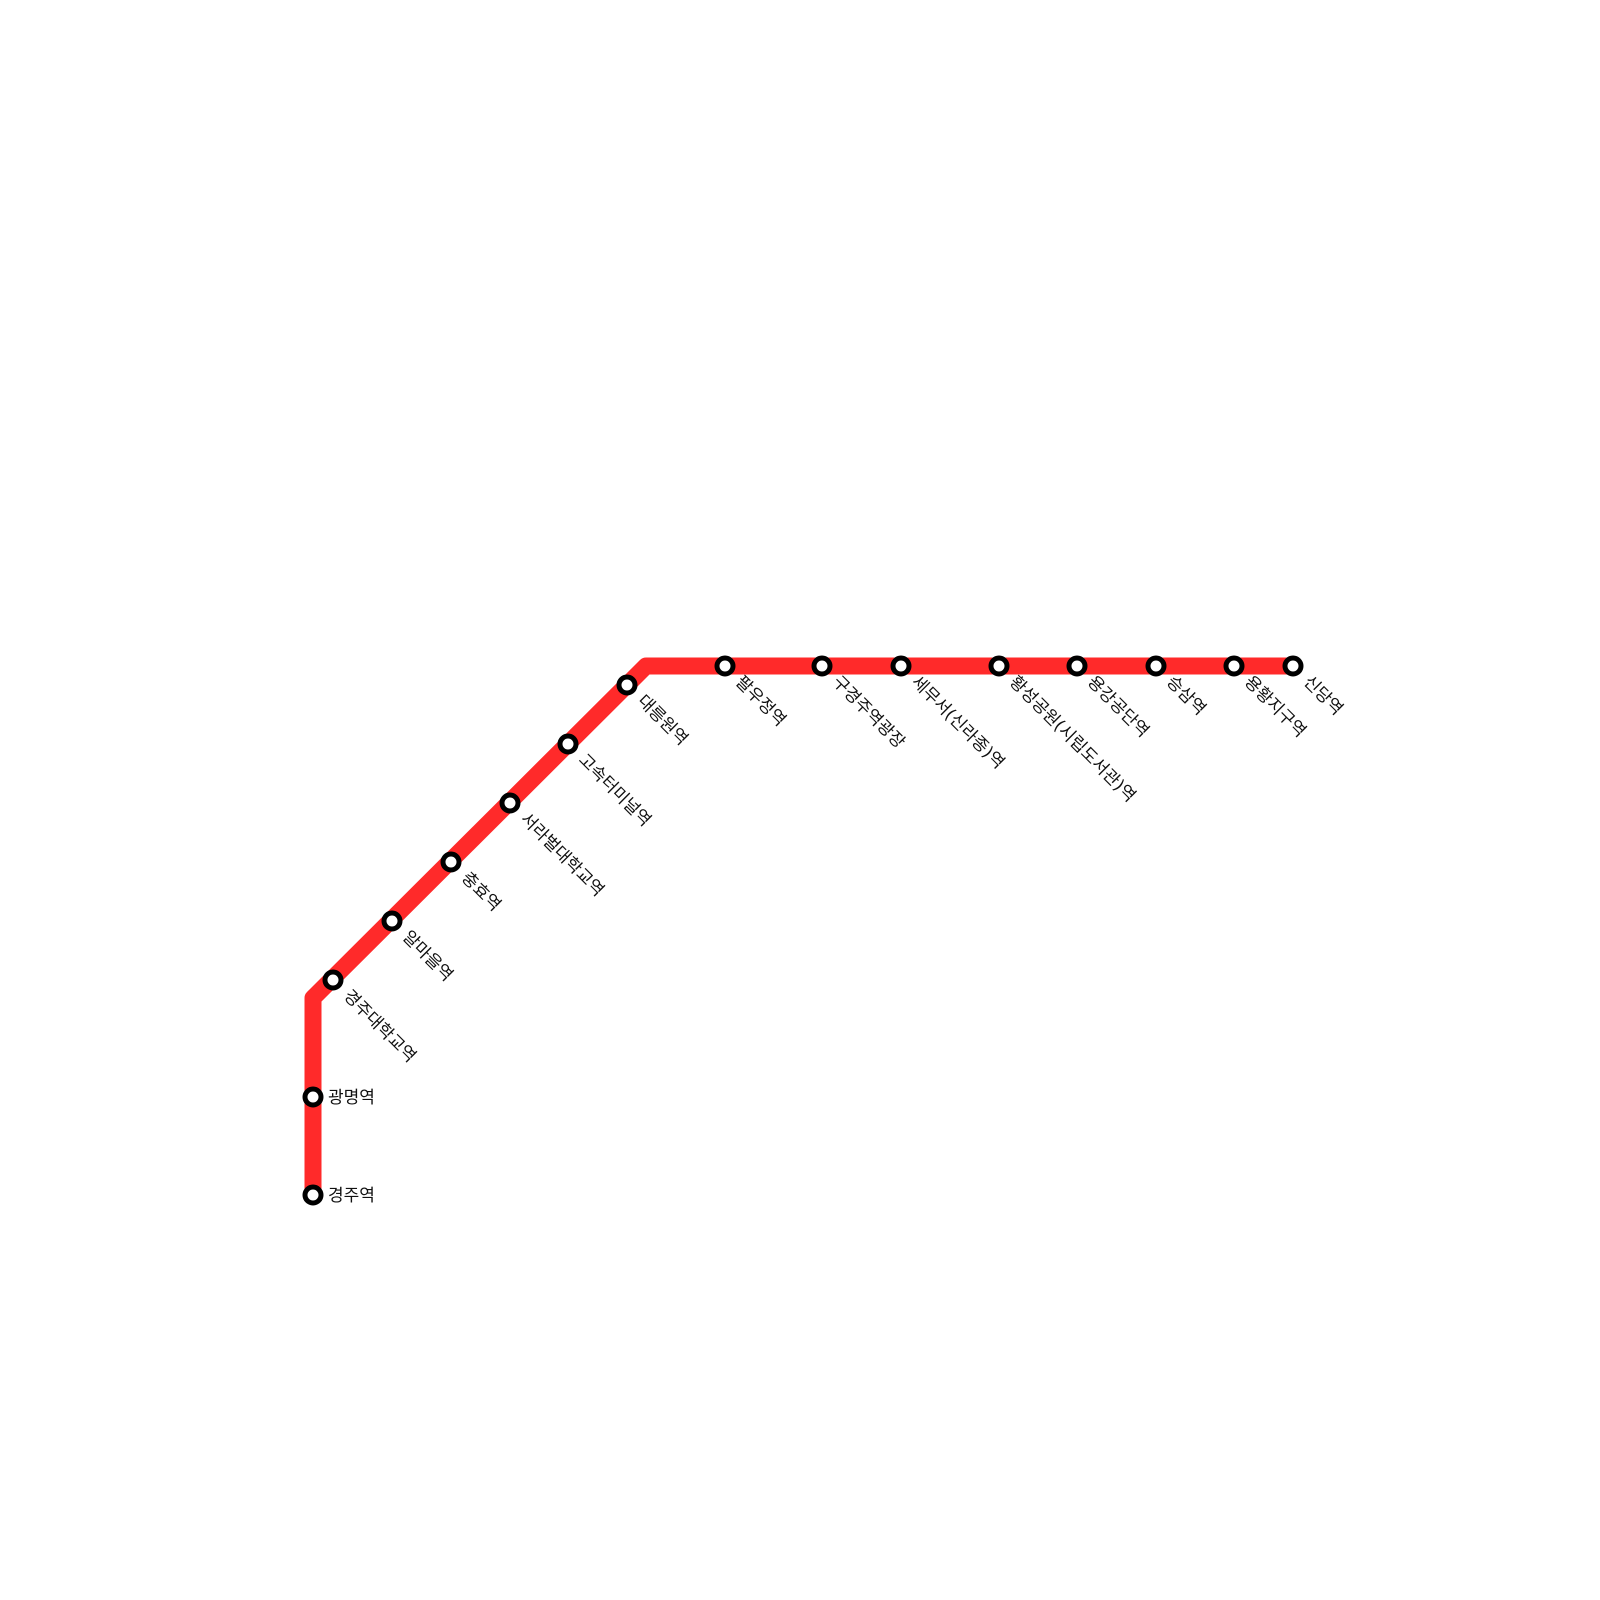 The image size is (1600, 1600). I want to click on station-label: 신당역, so click(1322, 695).